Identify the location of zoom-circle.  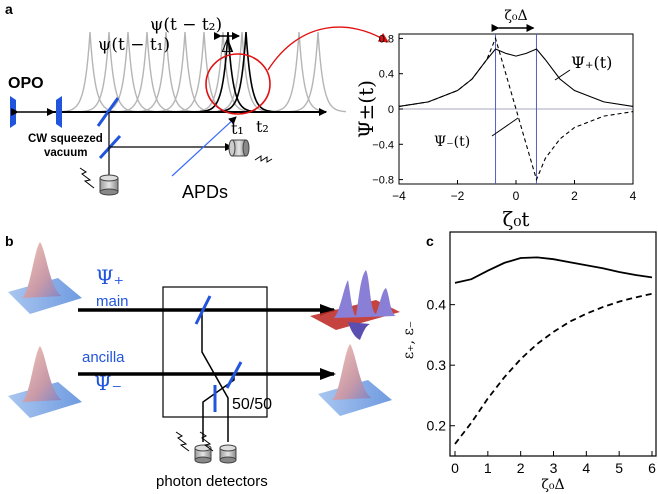
(238, 84).